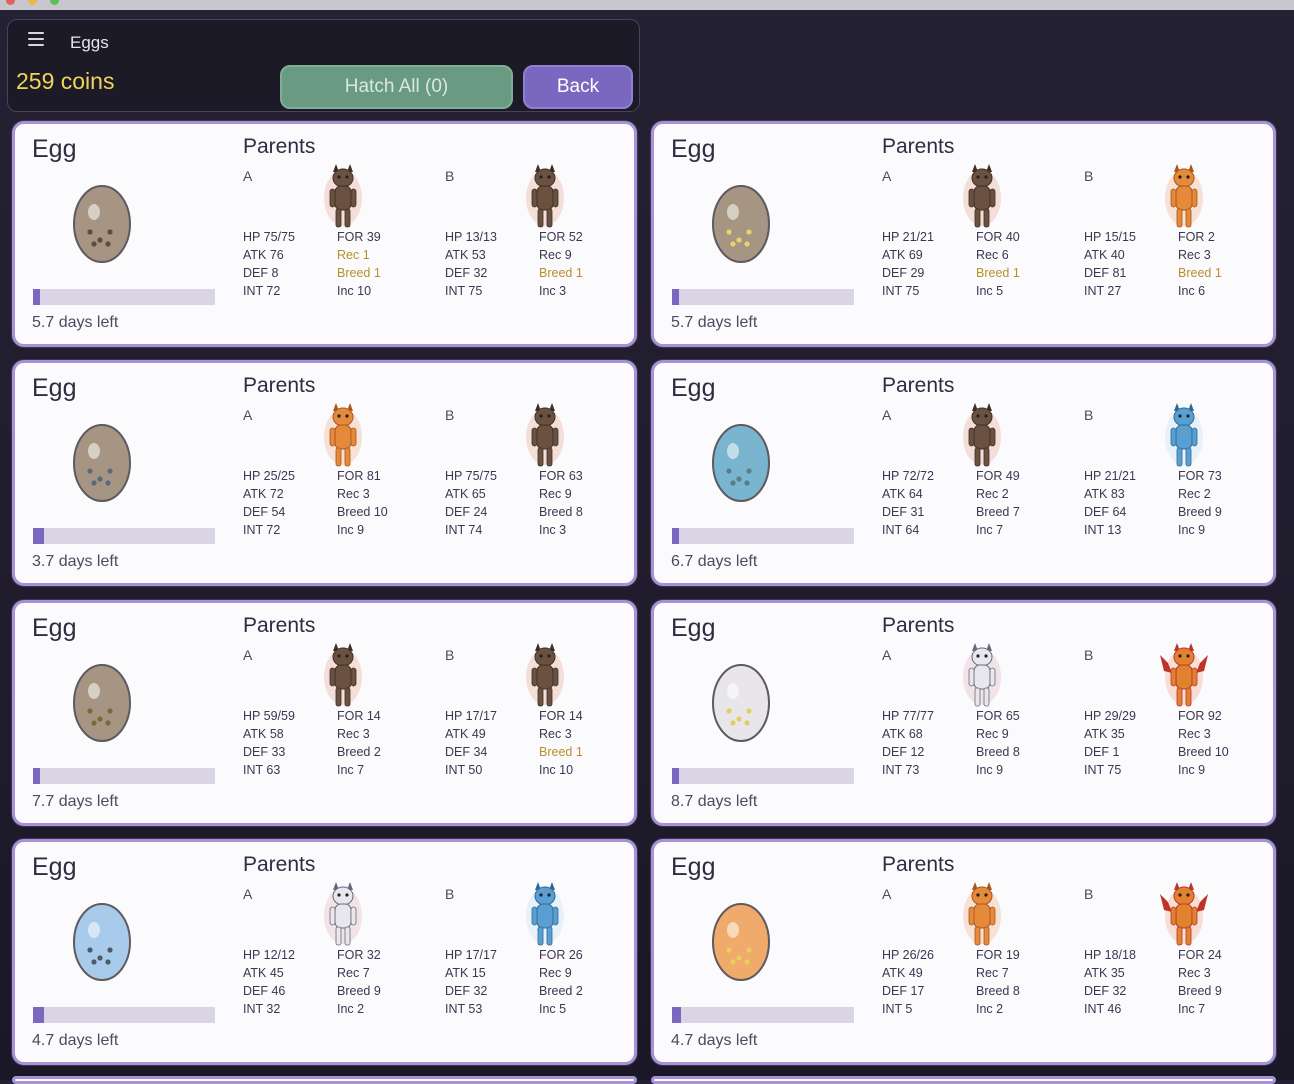 The image size is (1294, 1084). I want to click on stat-value: 83, so click(1117, 494).